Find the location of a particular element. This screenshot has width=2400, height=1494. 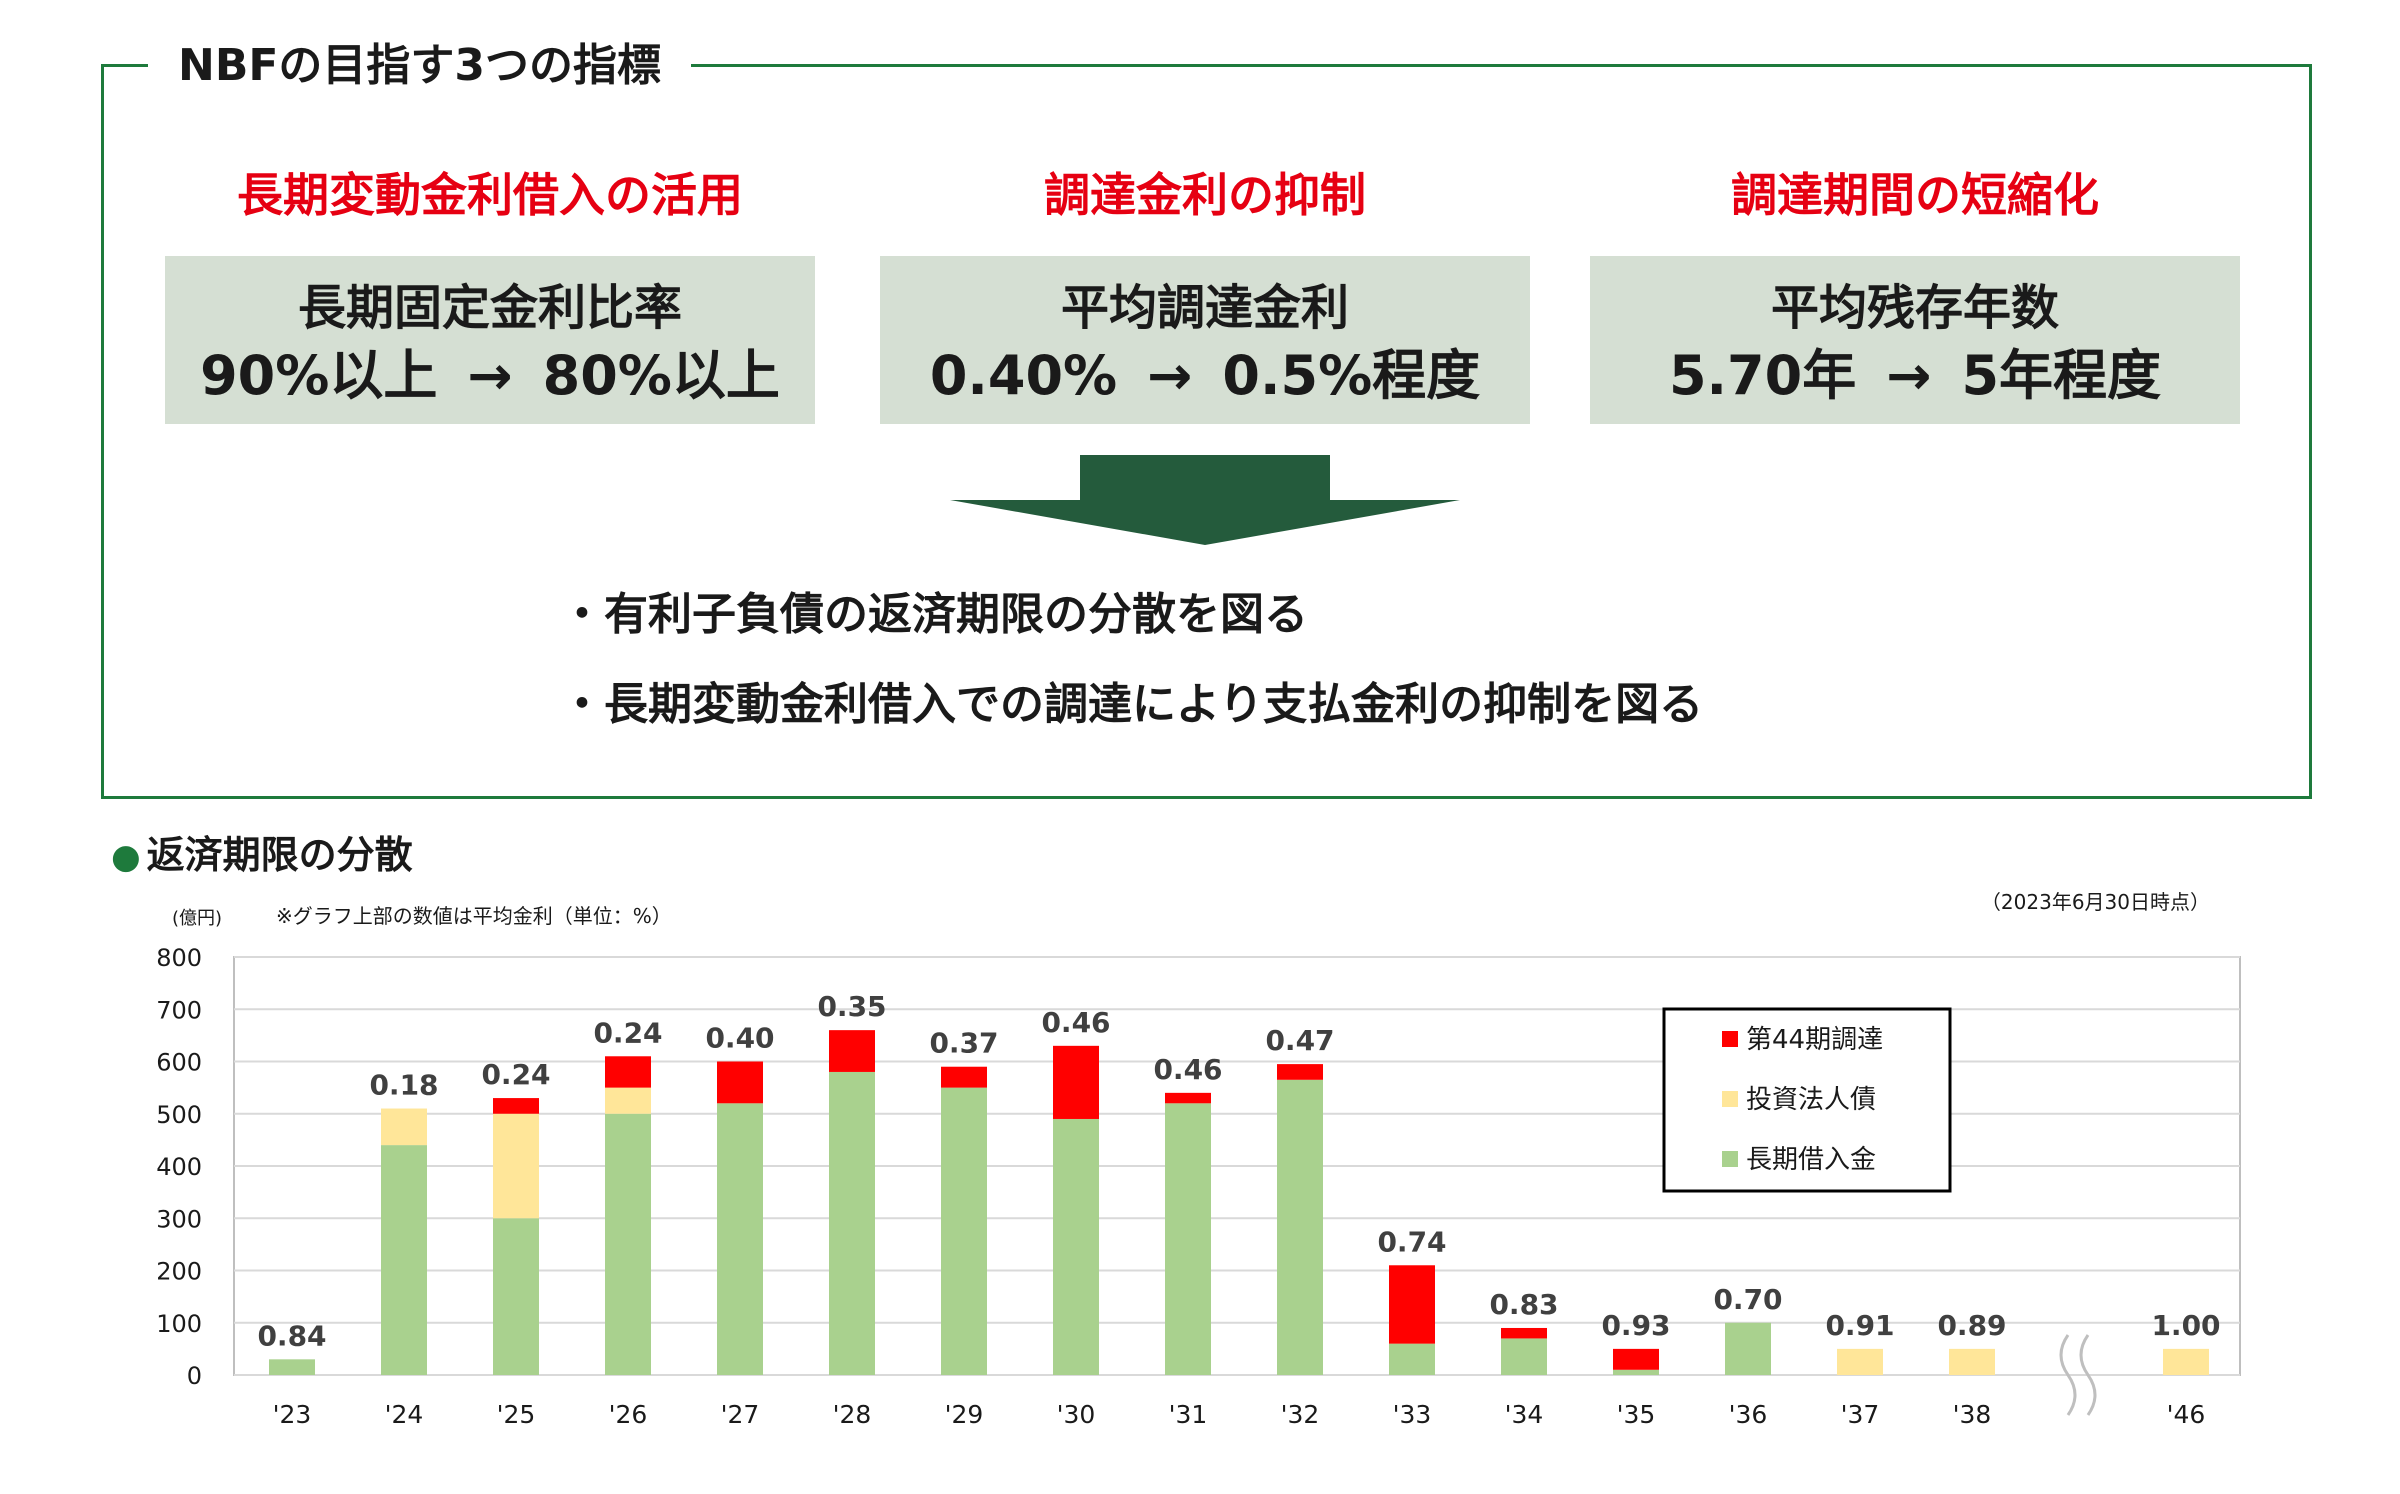

indicator-from: 0.40% is located at coordinates (1023, 375).